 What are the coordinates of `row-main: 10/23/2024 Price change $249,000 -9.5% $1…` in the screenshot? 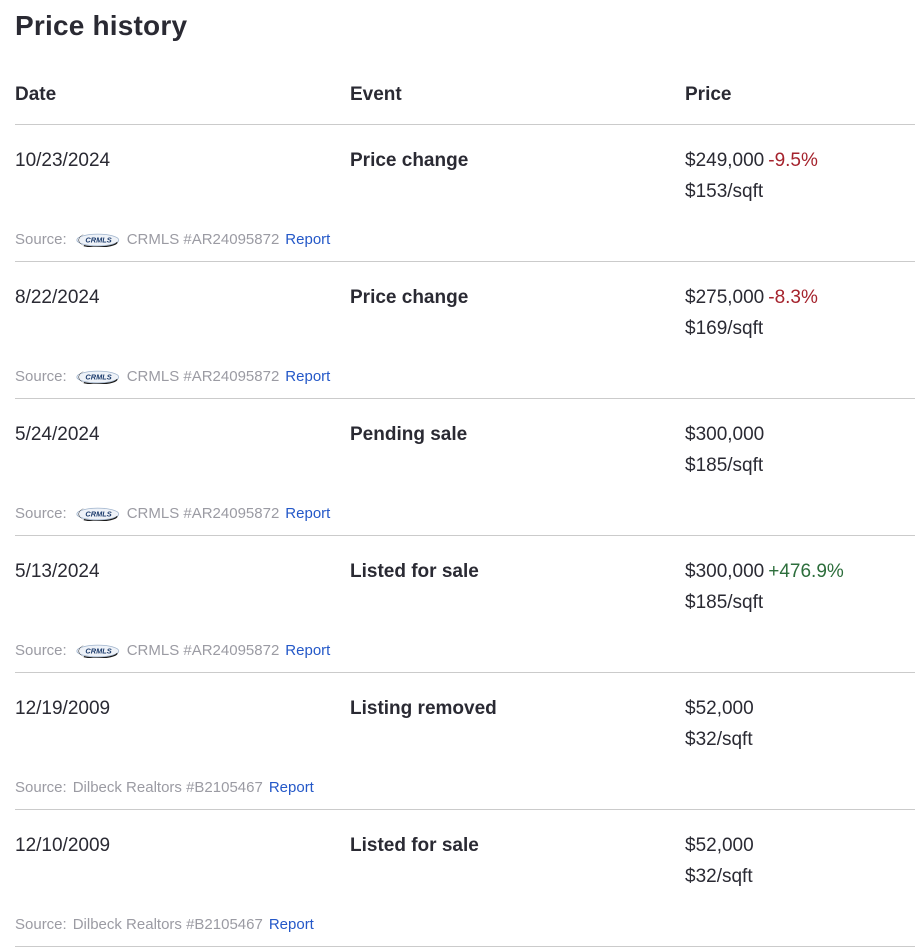 It's located at (465, 176).